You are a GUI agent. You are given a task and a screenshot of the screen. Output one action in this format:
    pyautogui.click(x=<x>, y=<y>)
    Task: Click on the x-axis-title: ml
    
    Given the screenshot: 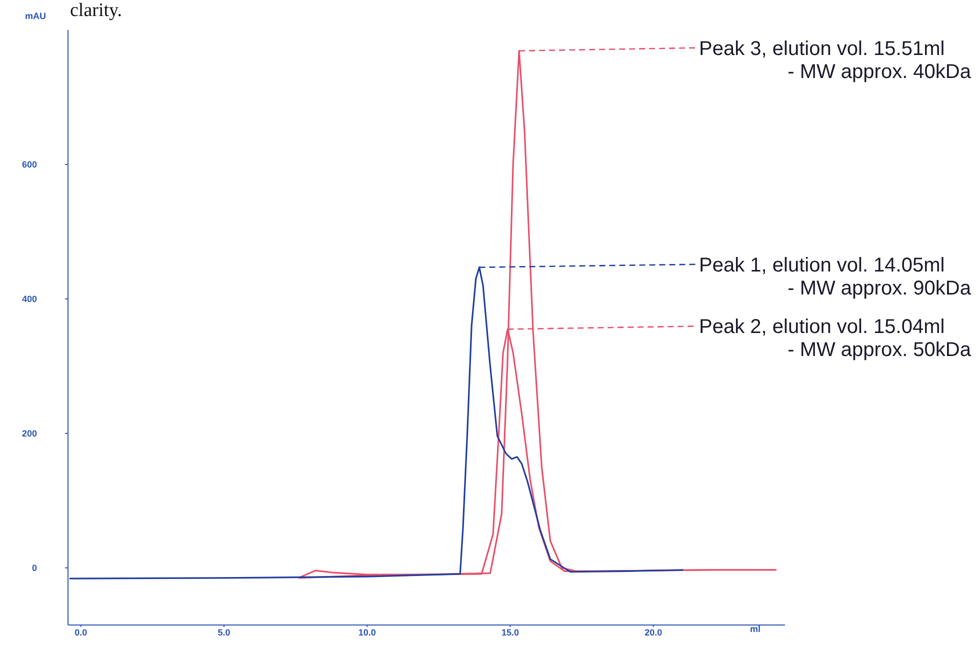 What is the action you would take?
    pyautogui.click(x=755, y=629)
    